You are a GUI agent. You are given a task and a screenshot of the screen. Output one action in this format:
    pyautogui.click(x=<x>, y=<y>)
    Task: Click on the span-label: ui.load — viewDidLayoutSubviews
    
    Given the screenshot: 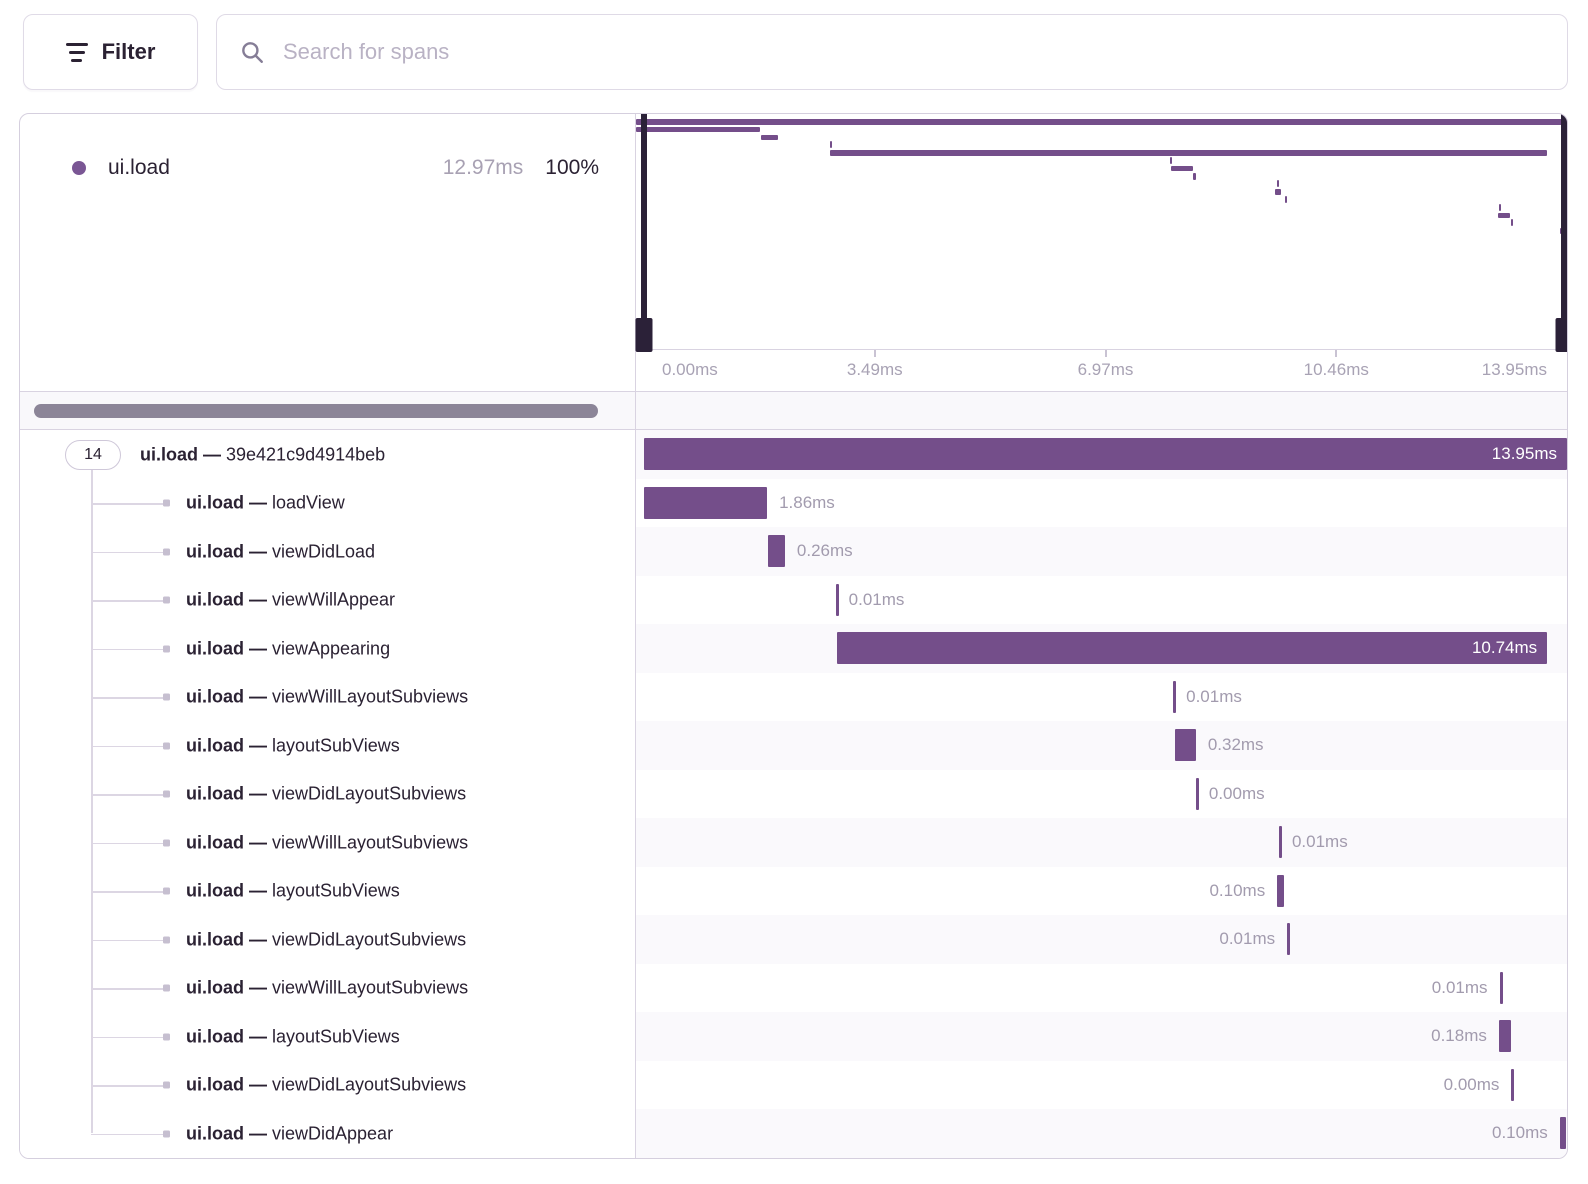 What is the action you would take?
    pyautogui.click(x=326, y=793)
    